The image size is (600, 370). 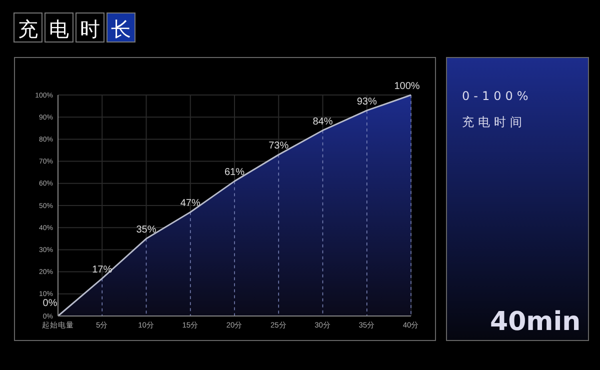 What do you see at coordinates (146, 230) in the screenshot?
I see `data-label: 35%` at bounding box center [146, 230].